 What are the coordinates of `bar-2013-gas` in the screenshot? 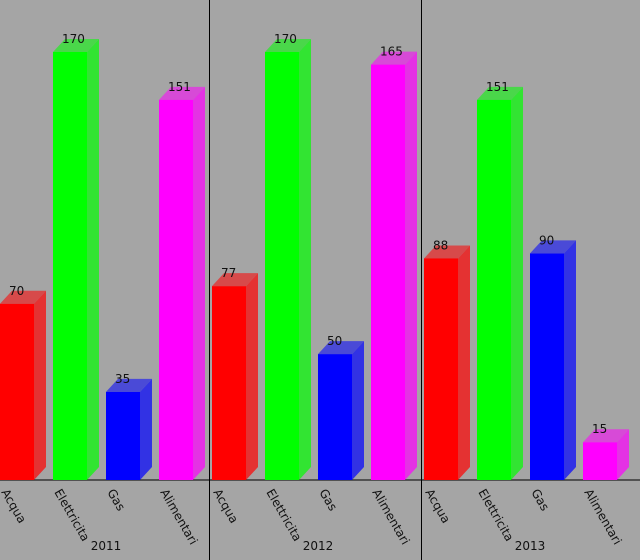 It's located at (547, 366).